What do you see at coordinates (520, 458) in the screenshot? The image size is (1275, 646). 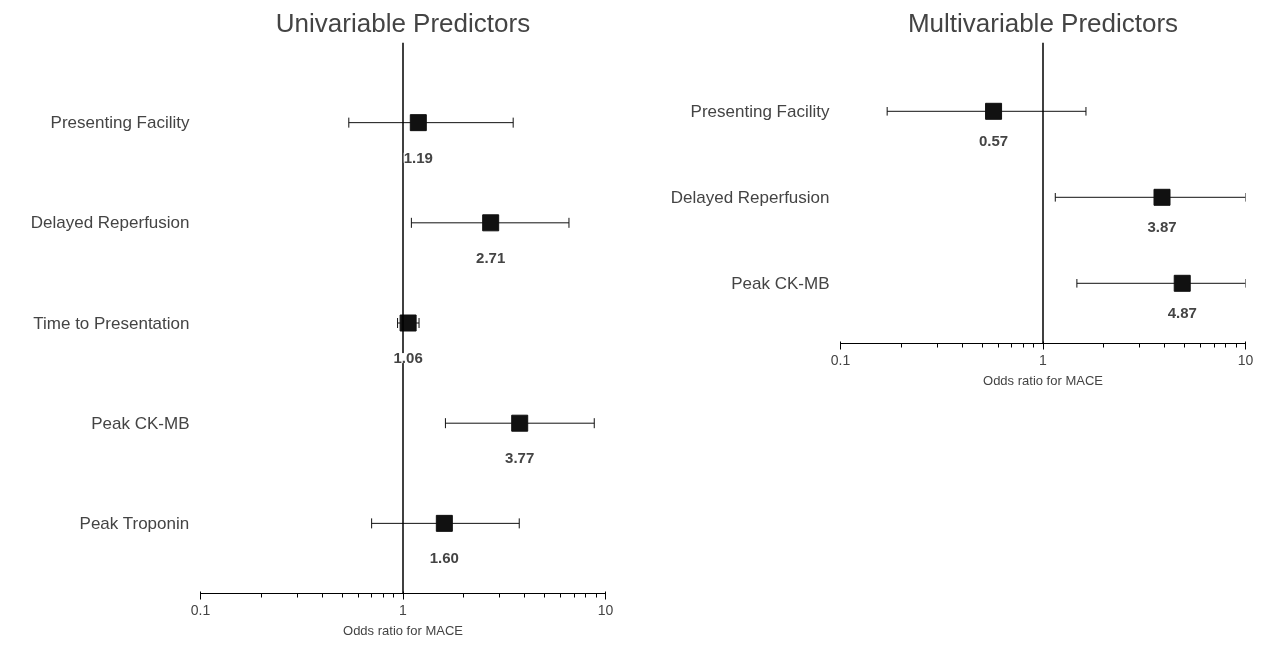 I see `data-label: 3.77` at bounding box center [520, 458].